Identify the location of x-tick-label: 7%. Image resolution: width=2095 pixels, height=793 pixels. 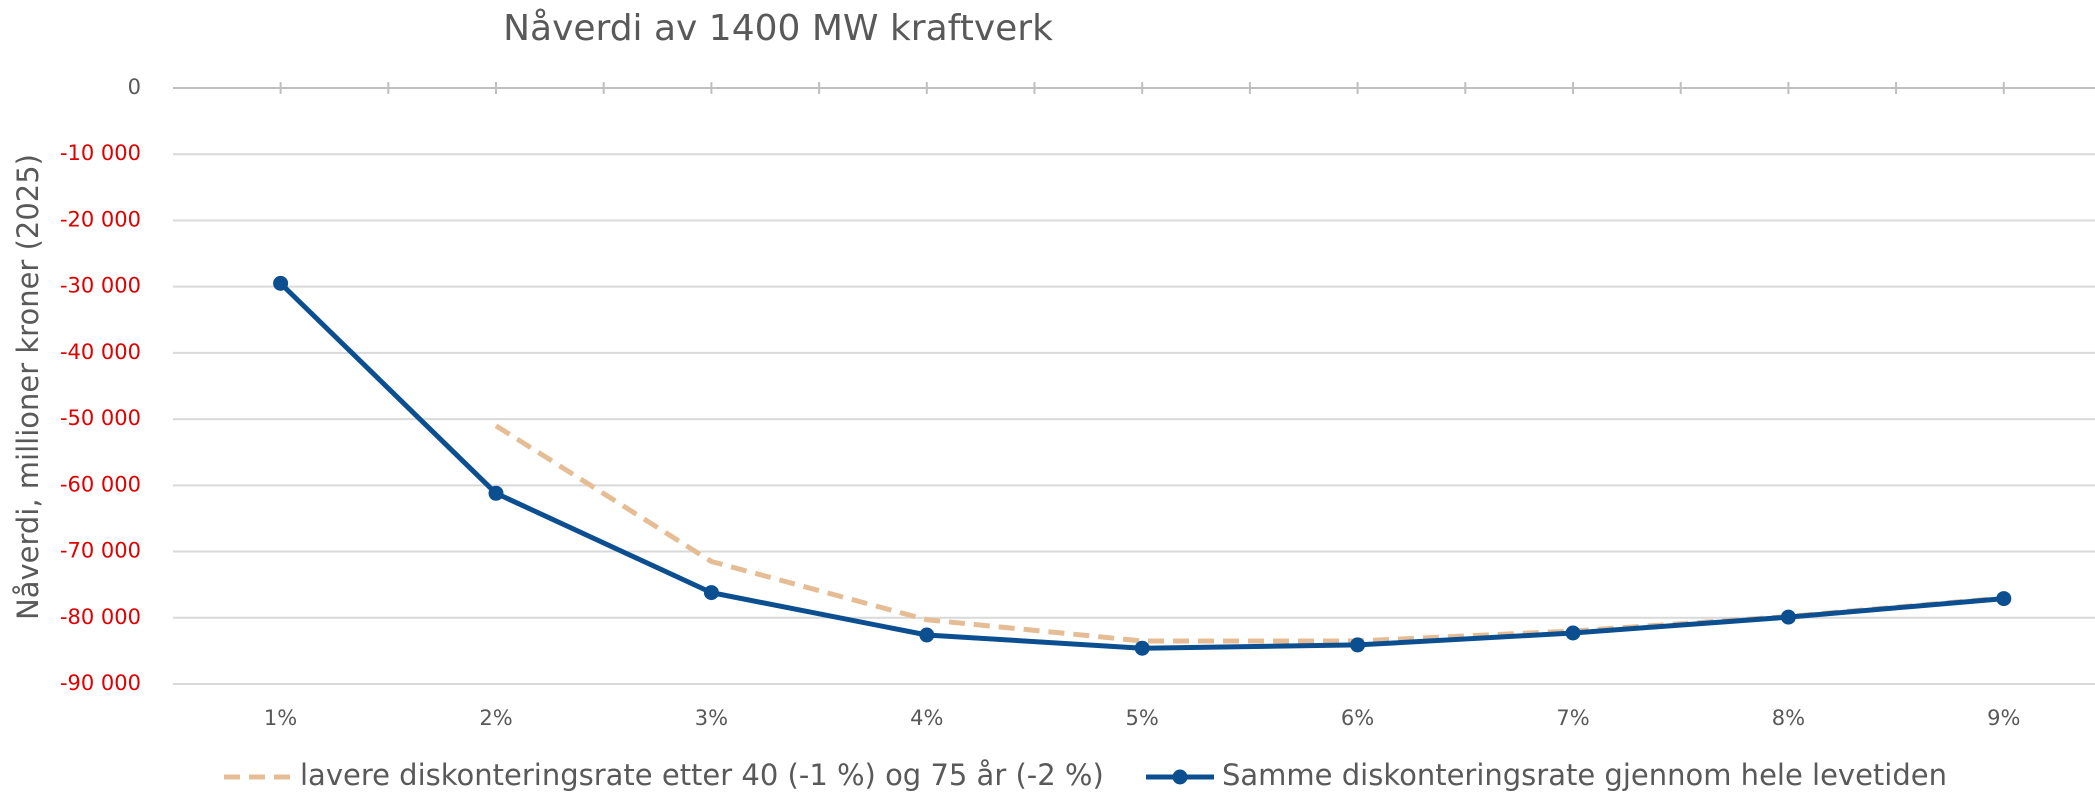
(1572, 718).